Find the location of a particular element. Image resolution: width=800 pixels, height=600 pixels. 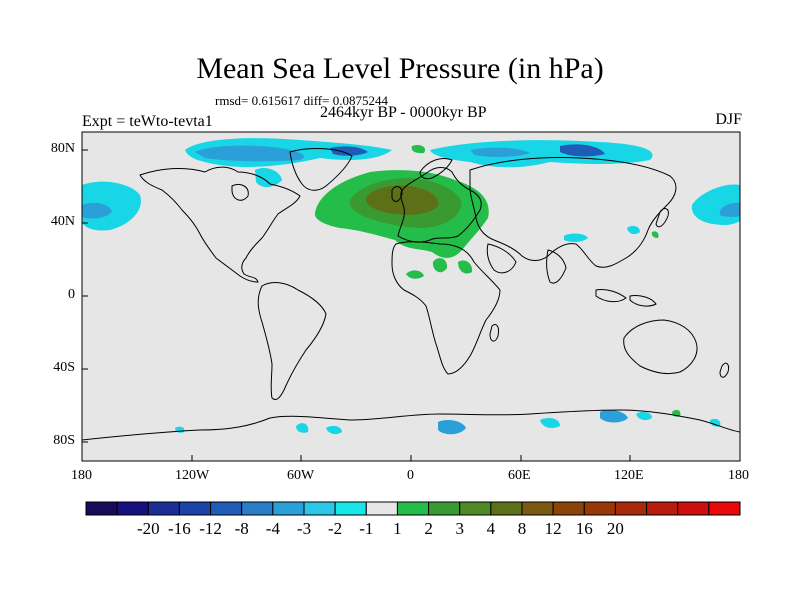

experiment-label: Expt = teWto-tevta1 is located at coordinates (147, 121).